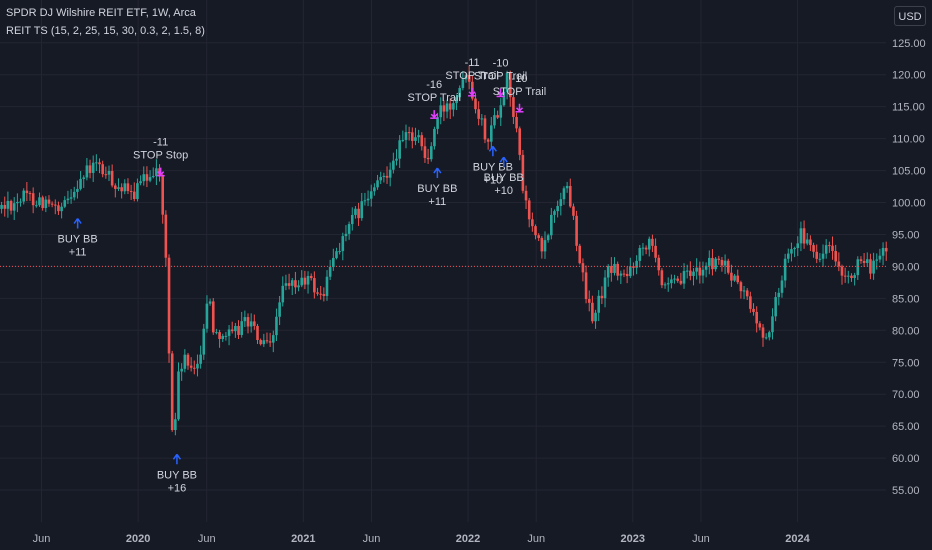 The width and height of the screenshot is (932, 550). I want to click on price-tick-label: 110.00, so click(908, 140).